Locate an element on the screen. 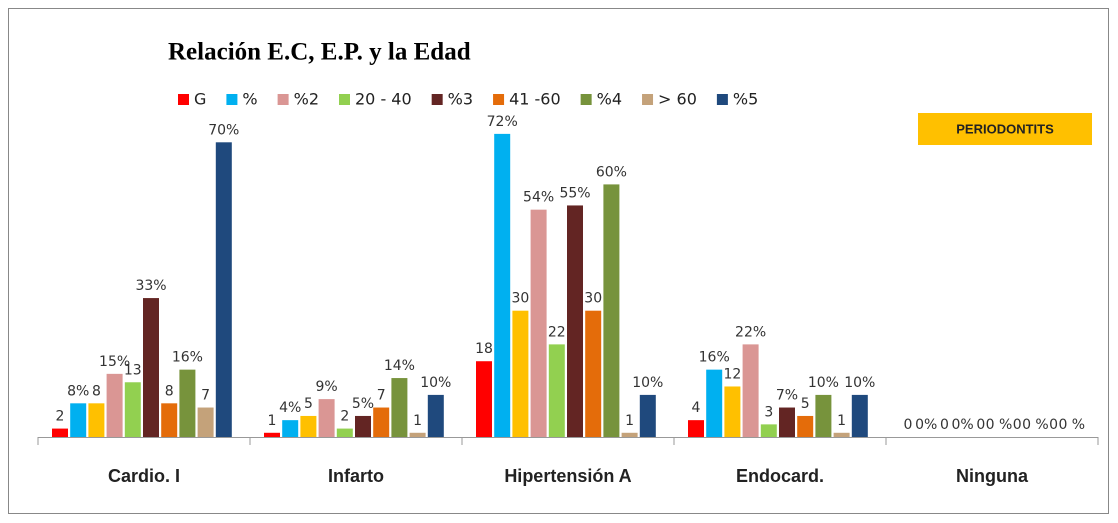 This screenshot has width=1118, height=523. x-tick-label: Cardio. I is located at coordinates (144, 476).